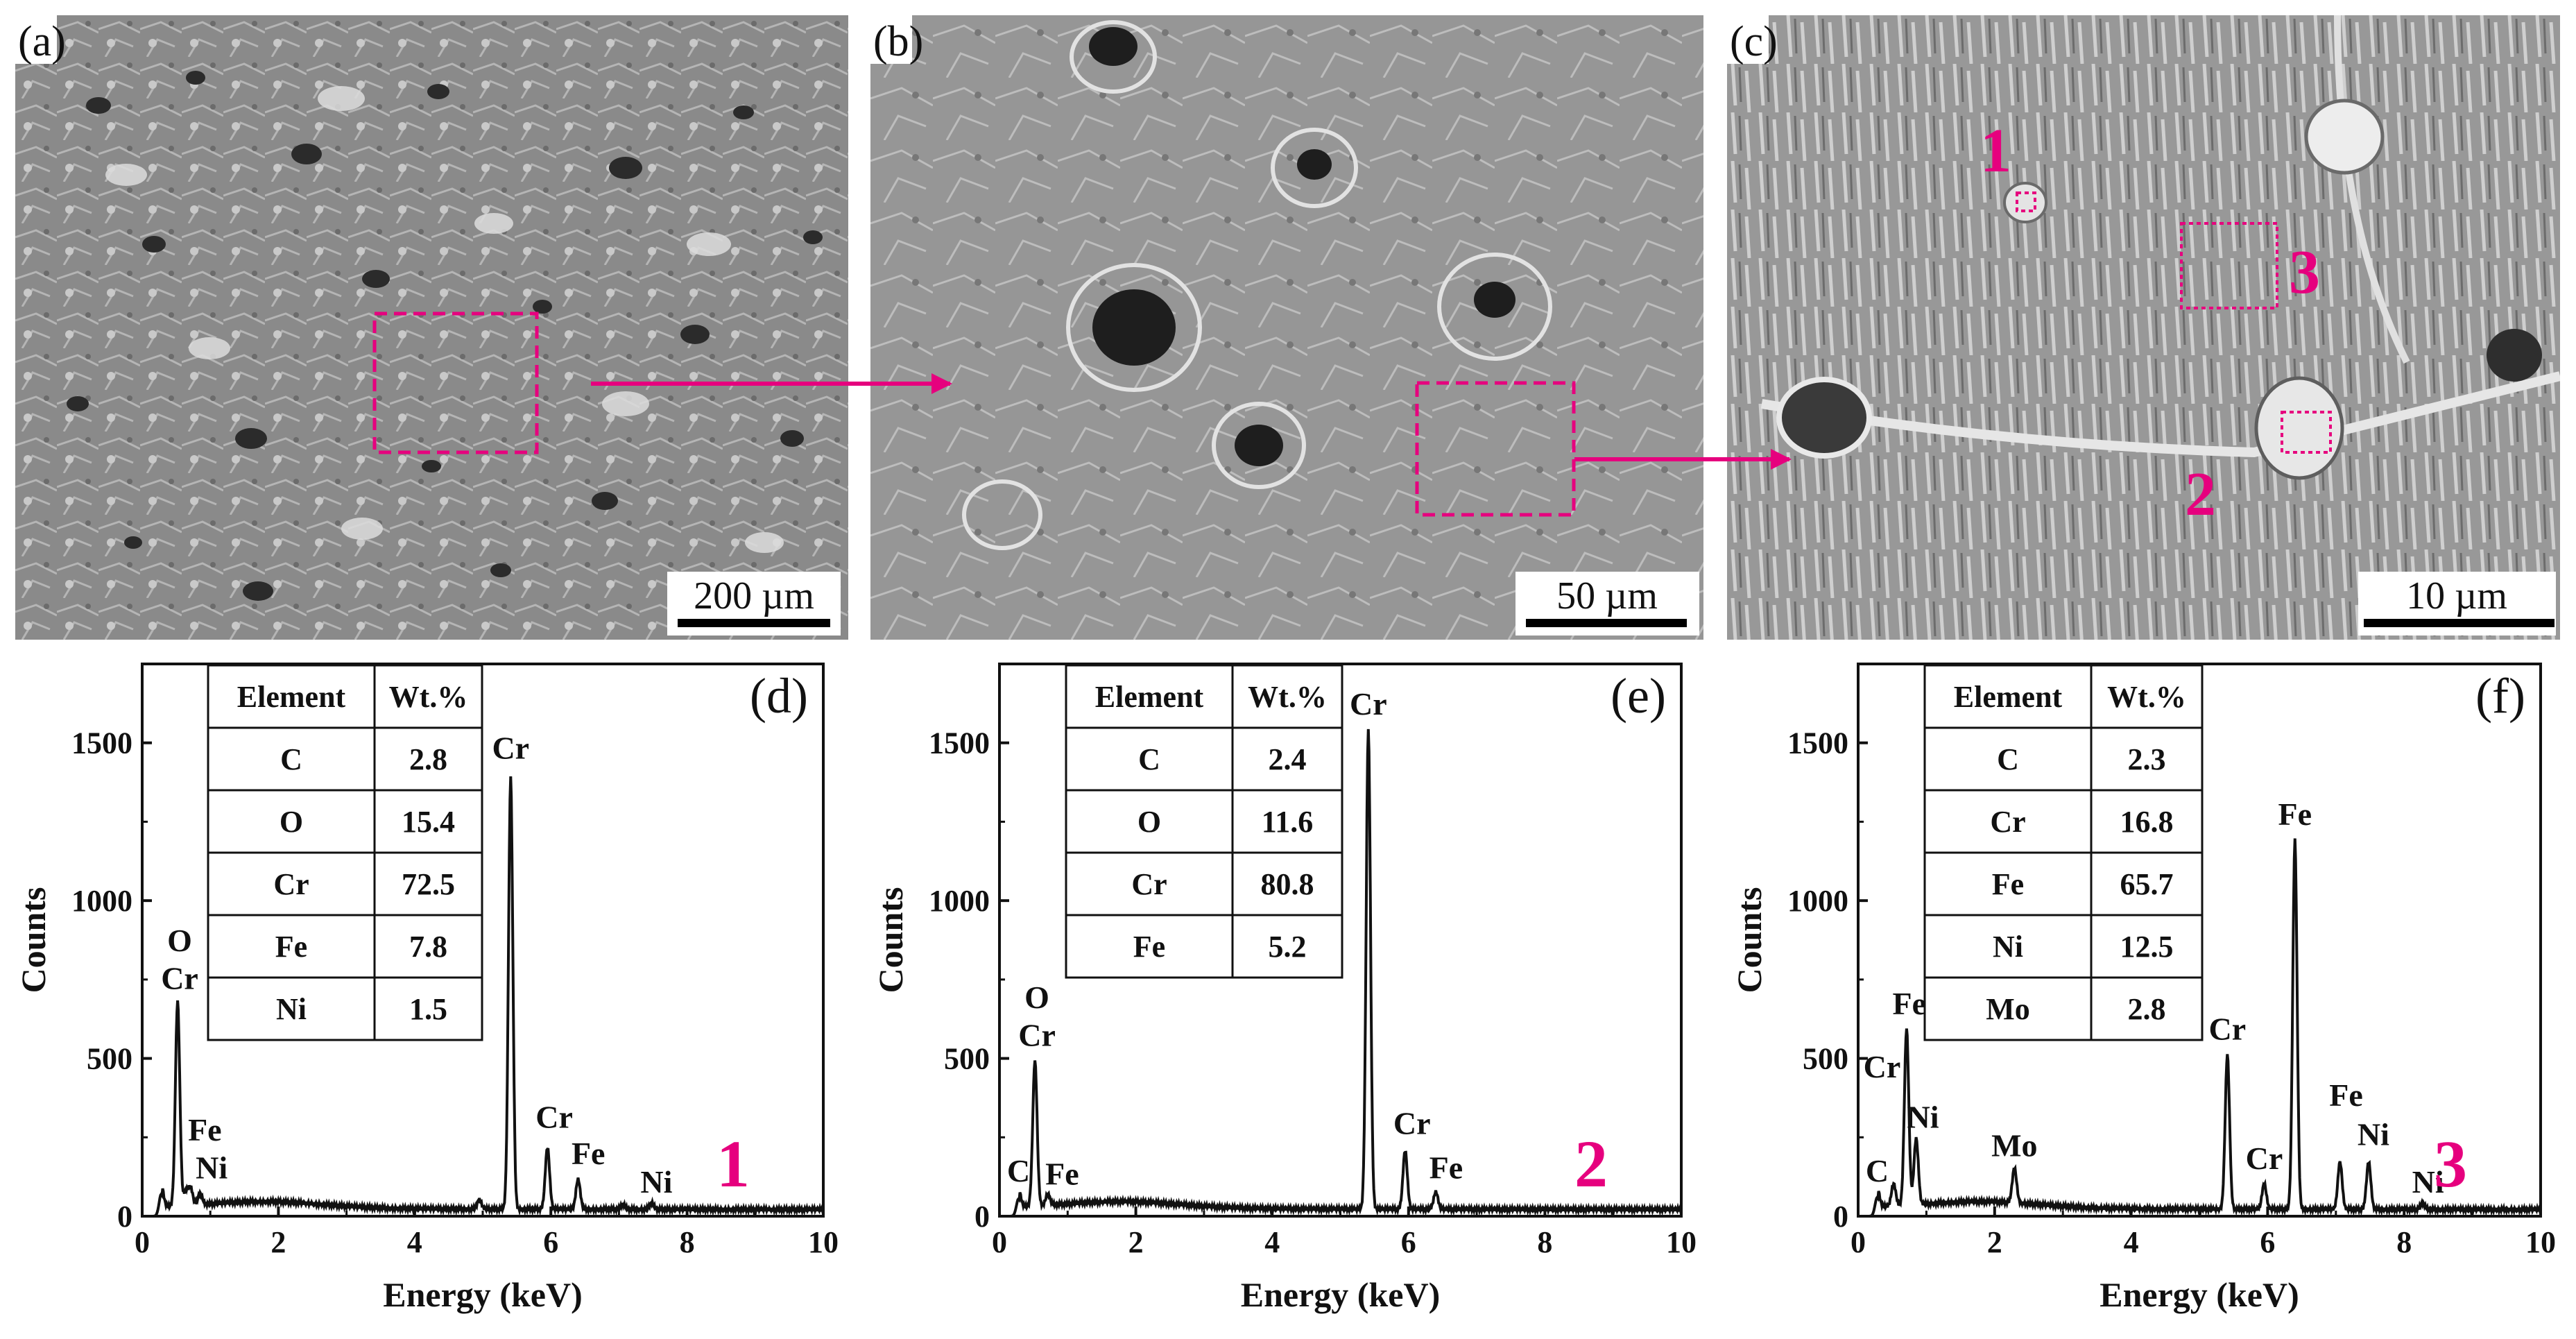  What do you see at coordinates (1607, 595) in the screenshot?
I see `scale-bar-text-b: 50 µm` at bounding box center [1607, 595].